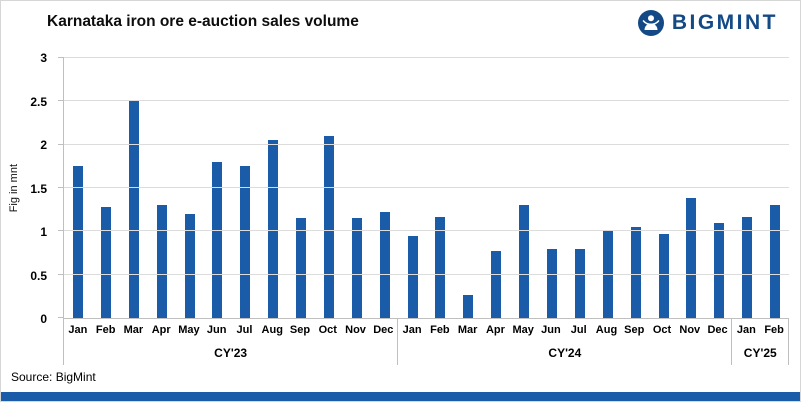  What do you see at coordinates (53, 377) in the screenshot?
I see `source-note: Source: BigMint` at bounding box center [53, 377].